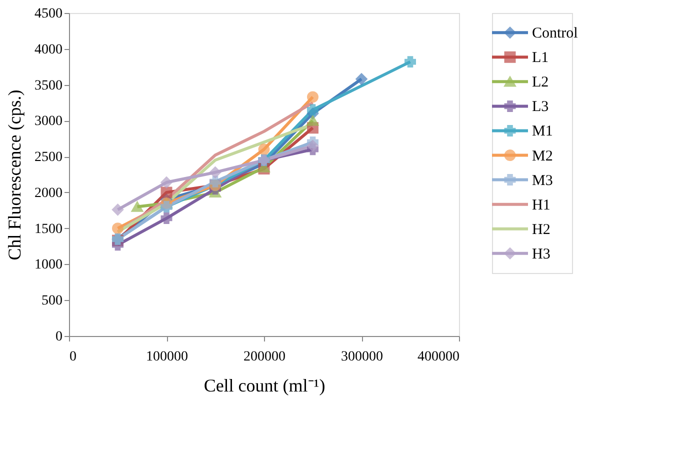 Image resolution: width=692 pixels, height=463 pixels. I want to click on legend-label: H2, so click(541, 230).